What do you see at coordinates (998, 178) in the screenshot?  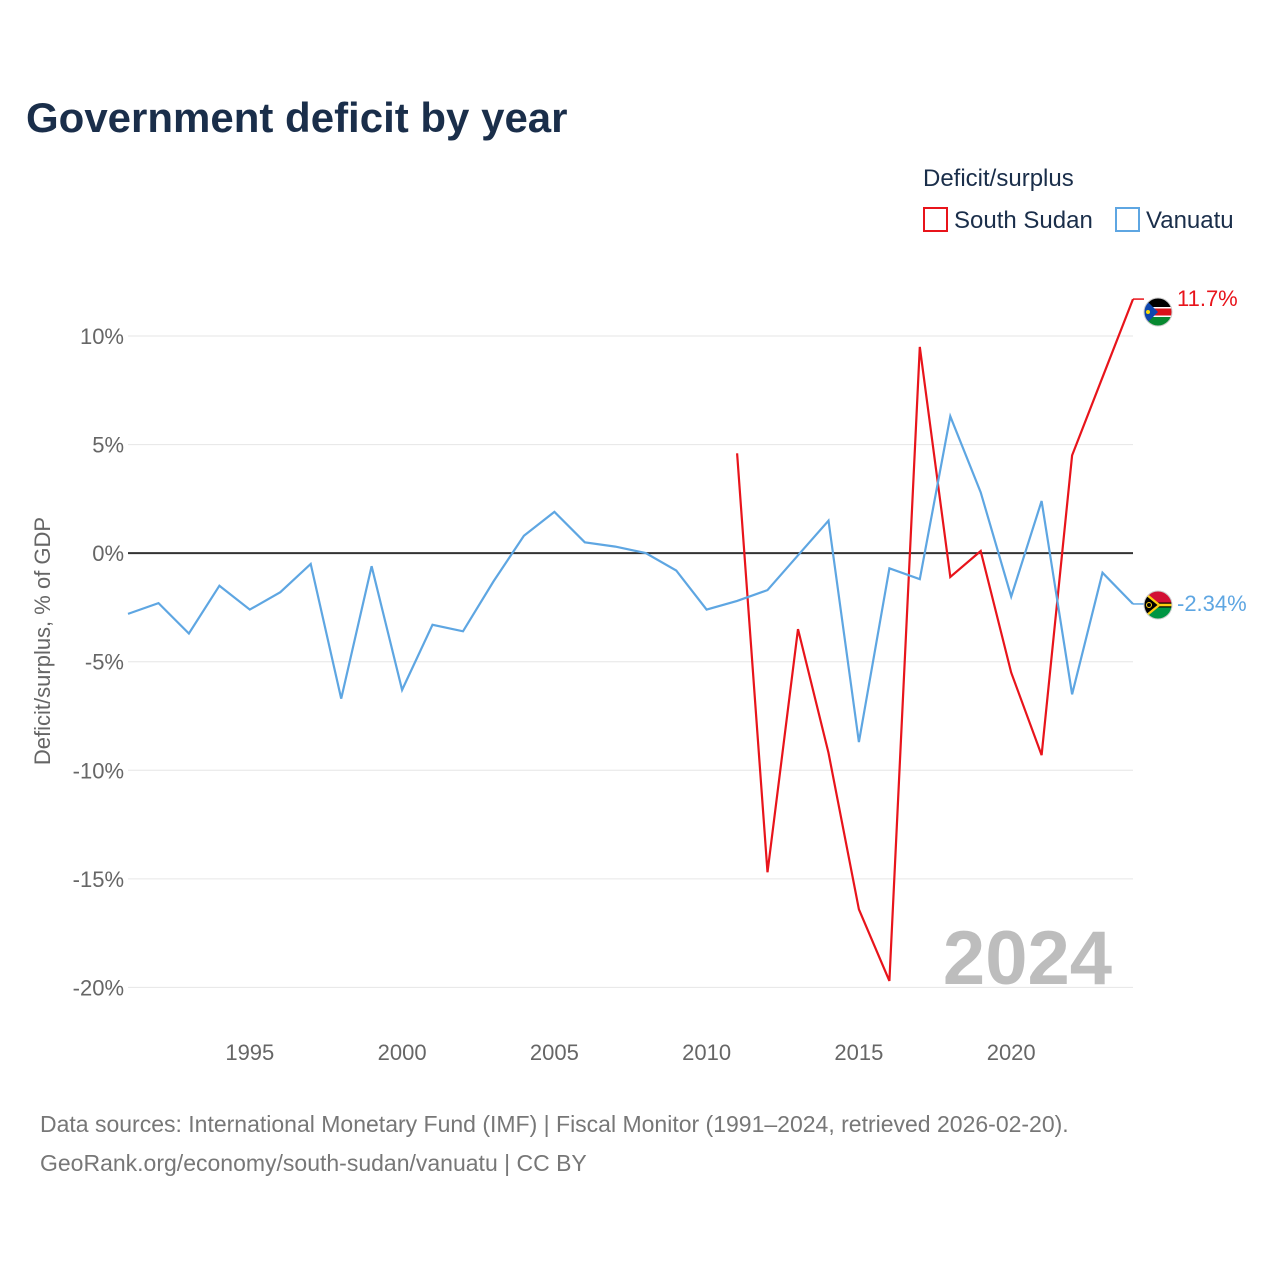 I see `legend-title: Deficit/surplus` at bounding box center [998, 178].